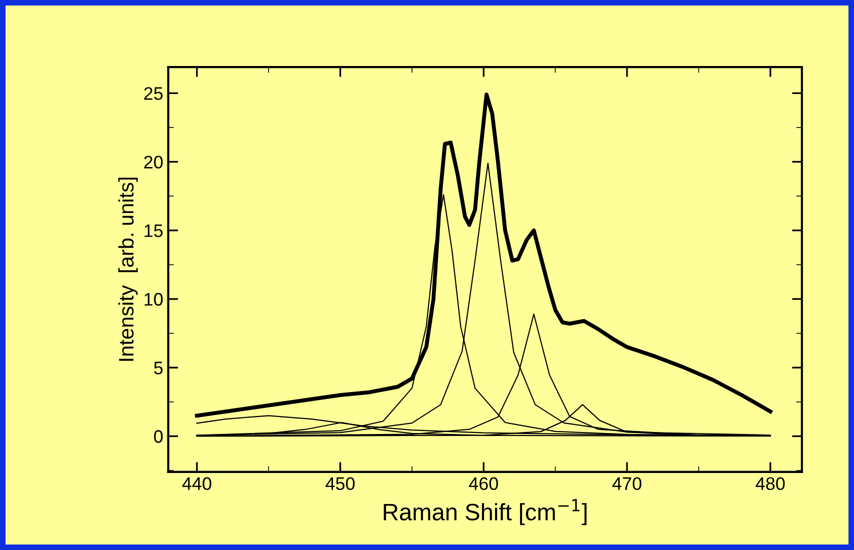  What do you see at coordinates (483, 483) in the screenshot?
I see `x-tick-label: 460` at bounding box center [483, 483].